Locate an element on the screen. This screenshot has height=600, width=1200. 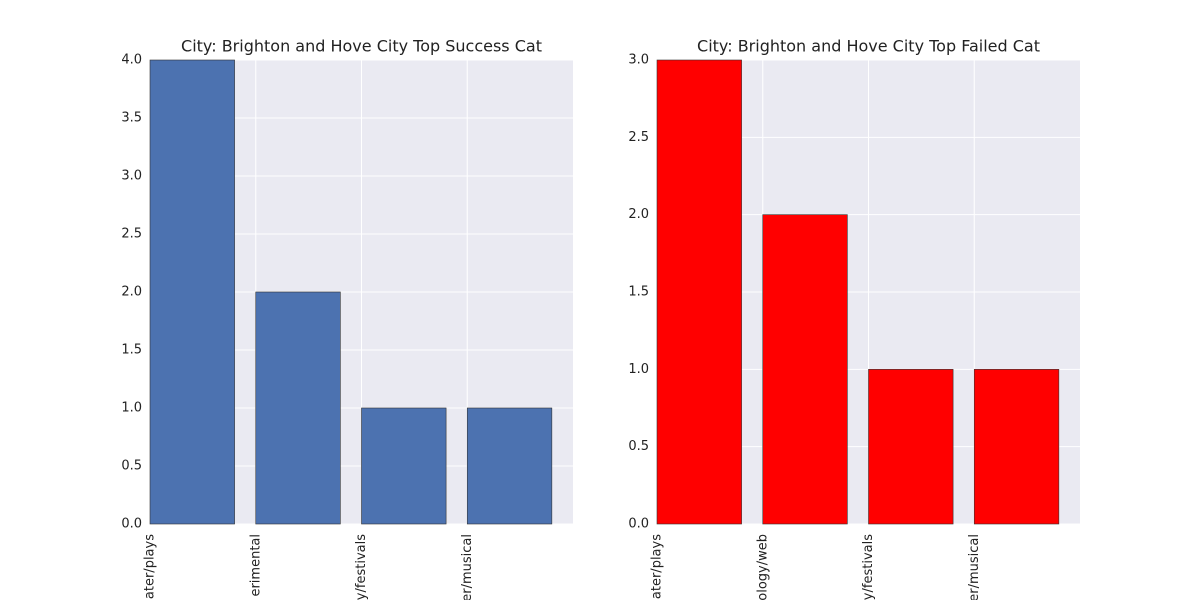
y-tick-label: 3.5 is located at coordinates (131, 118).